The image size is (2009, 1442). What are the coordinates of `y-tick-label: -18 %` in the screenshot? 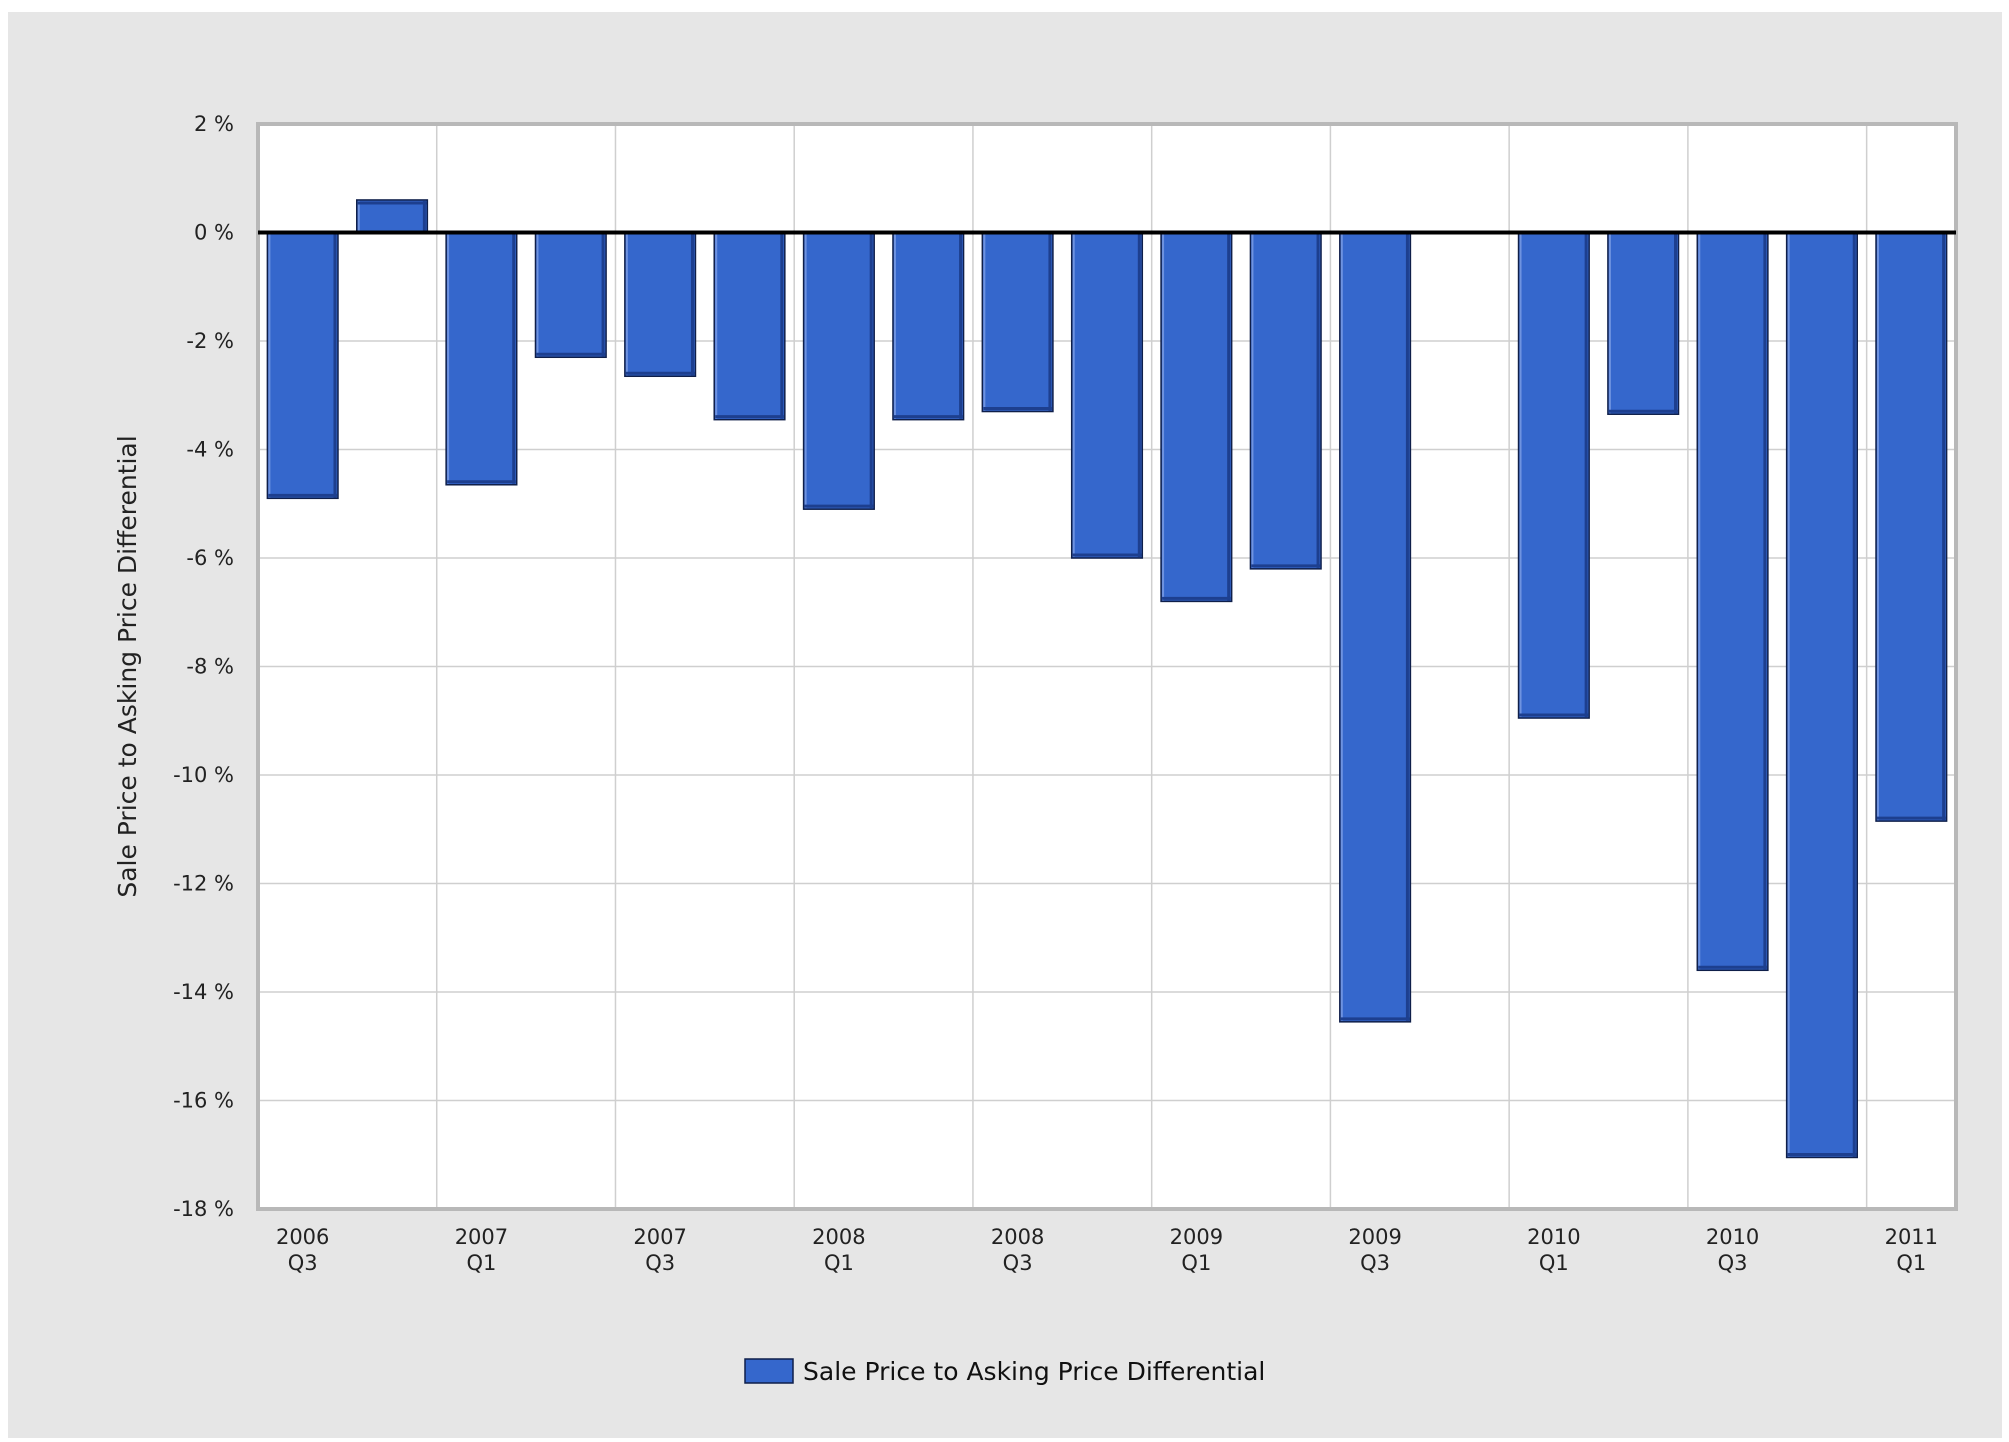 It's located at (203, 1209).